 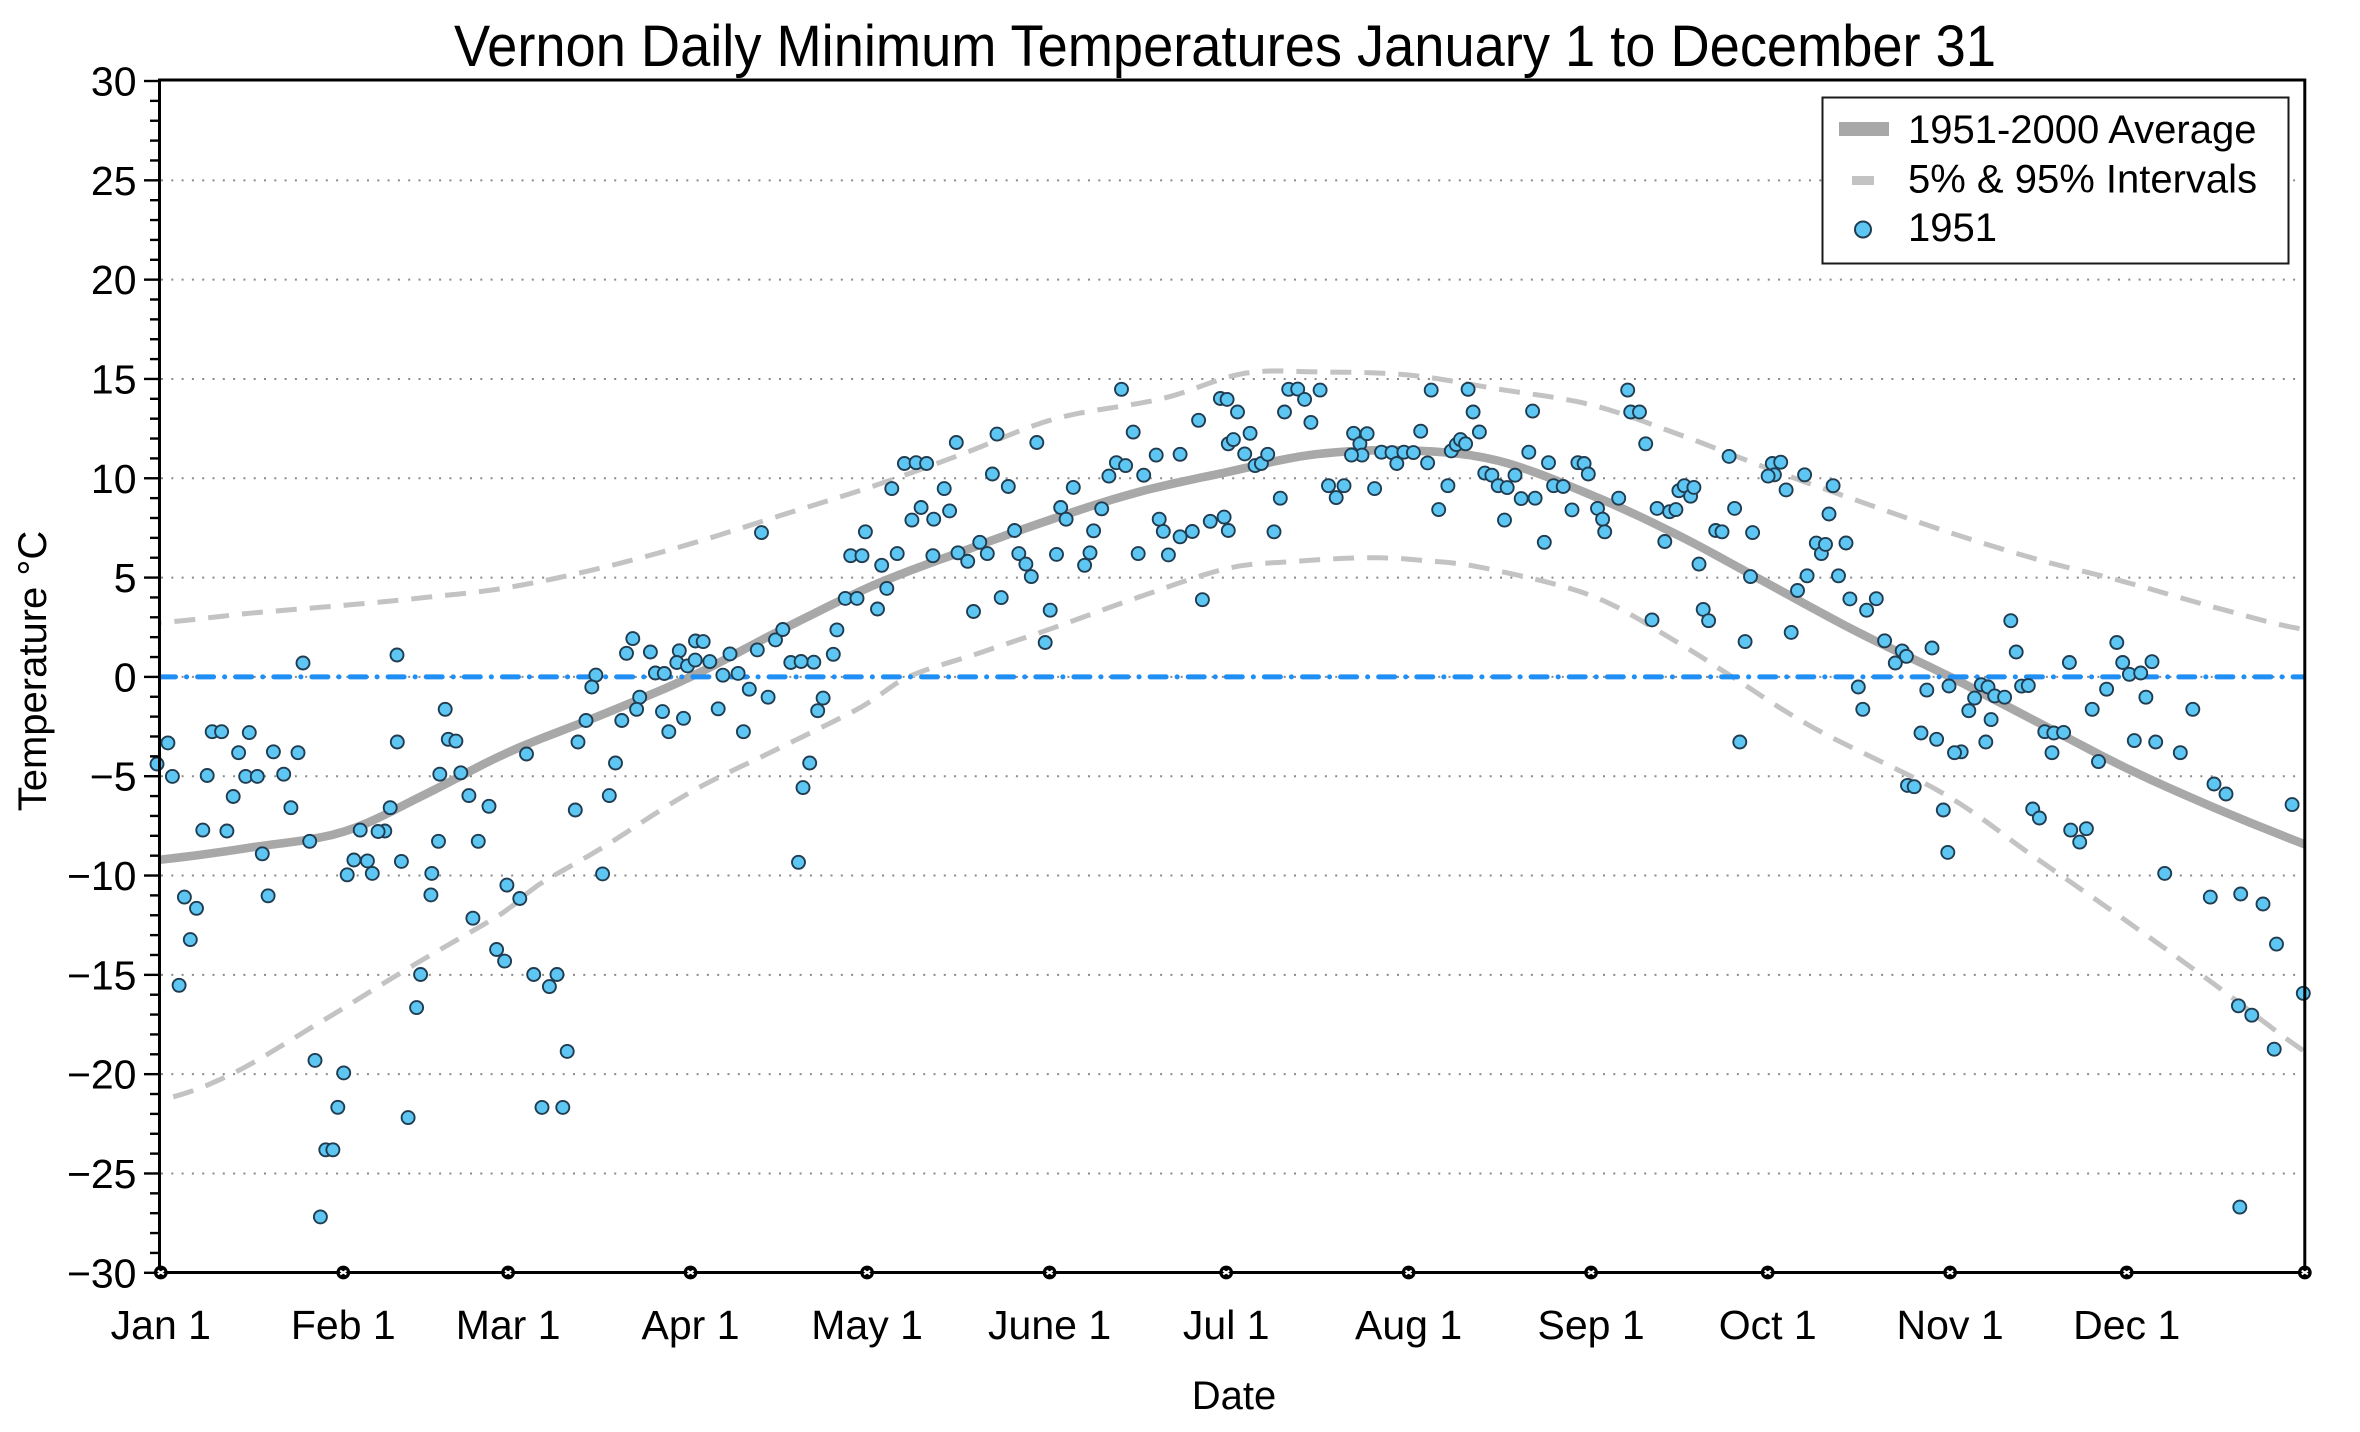 What do you see at coordinates (125, 677) in the screenshot?
I see `svg-text: 0` at bounding box center [125, 677].